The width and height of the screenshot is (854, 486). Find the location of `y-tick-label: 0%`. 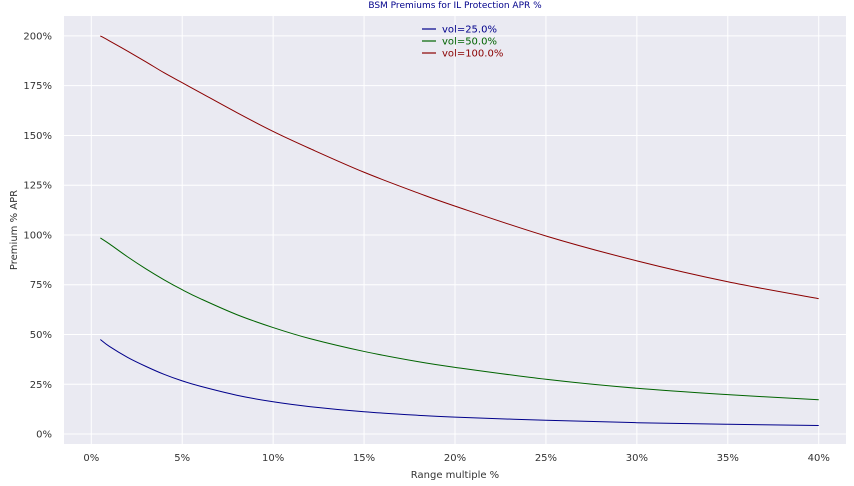

y-tick-label: 0% is located at coordinates (44, 435).